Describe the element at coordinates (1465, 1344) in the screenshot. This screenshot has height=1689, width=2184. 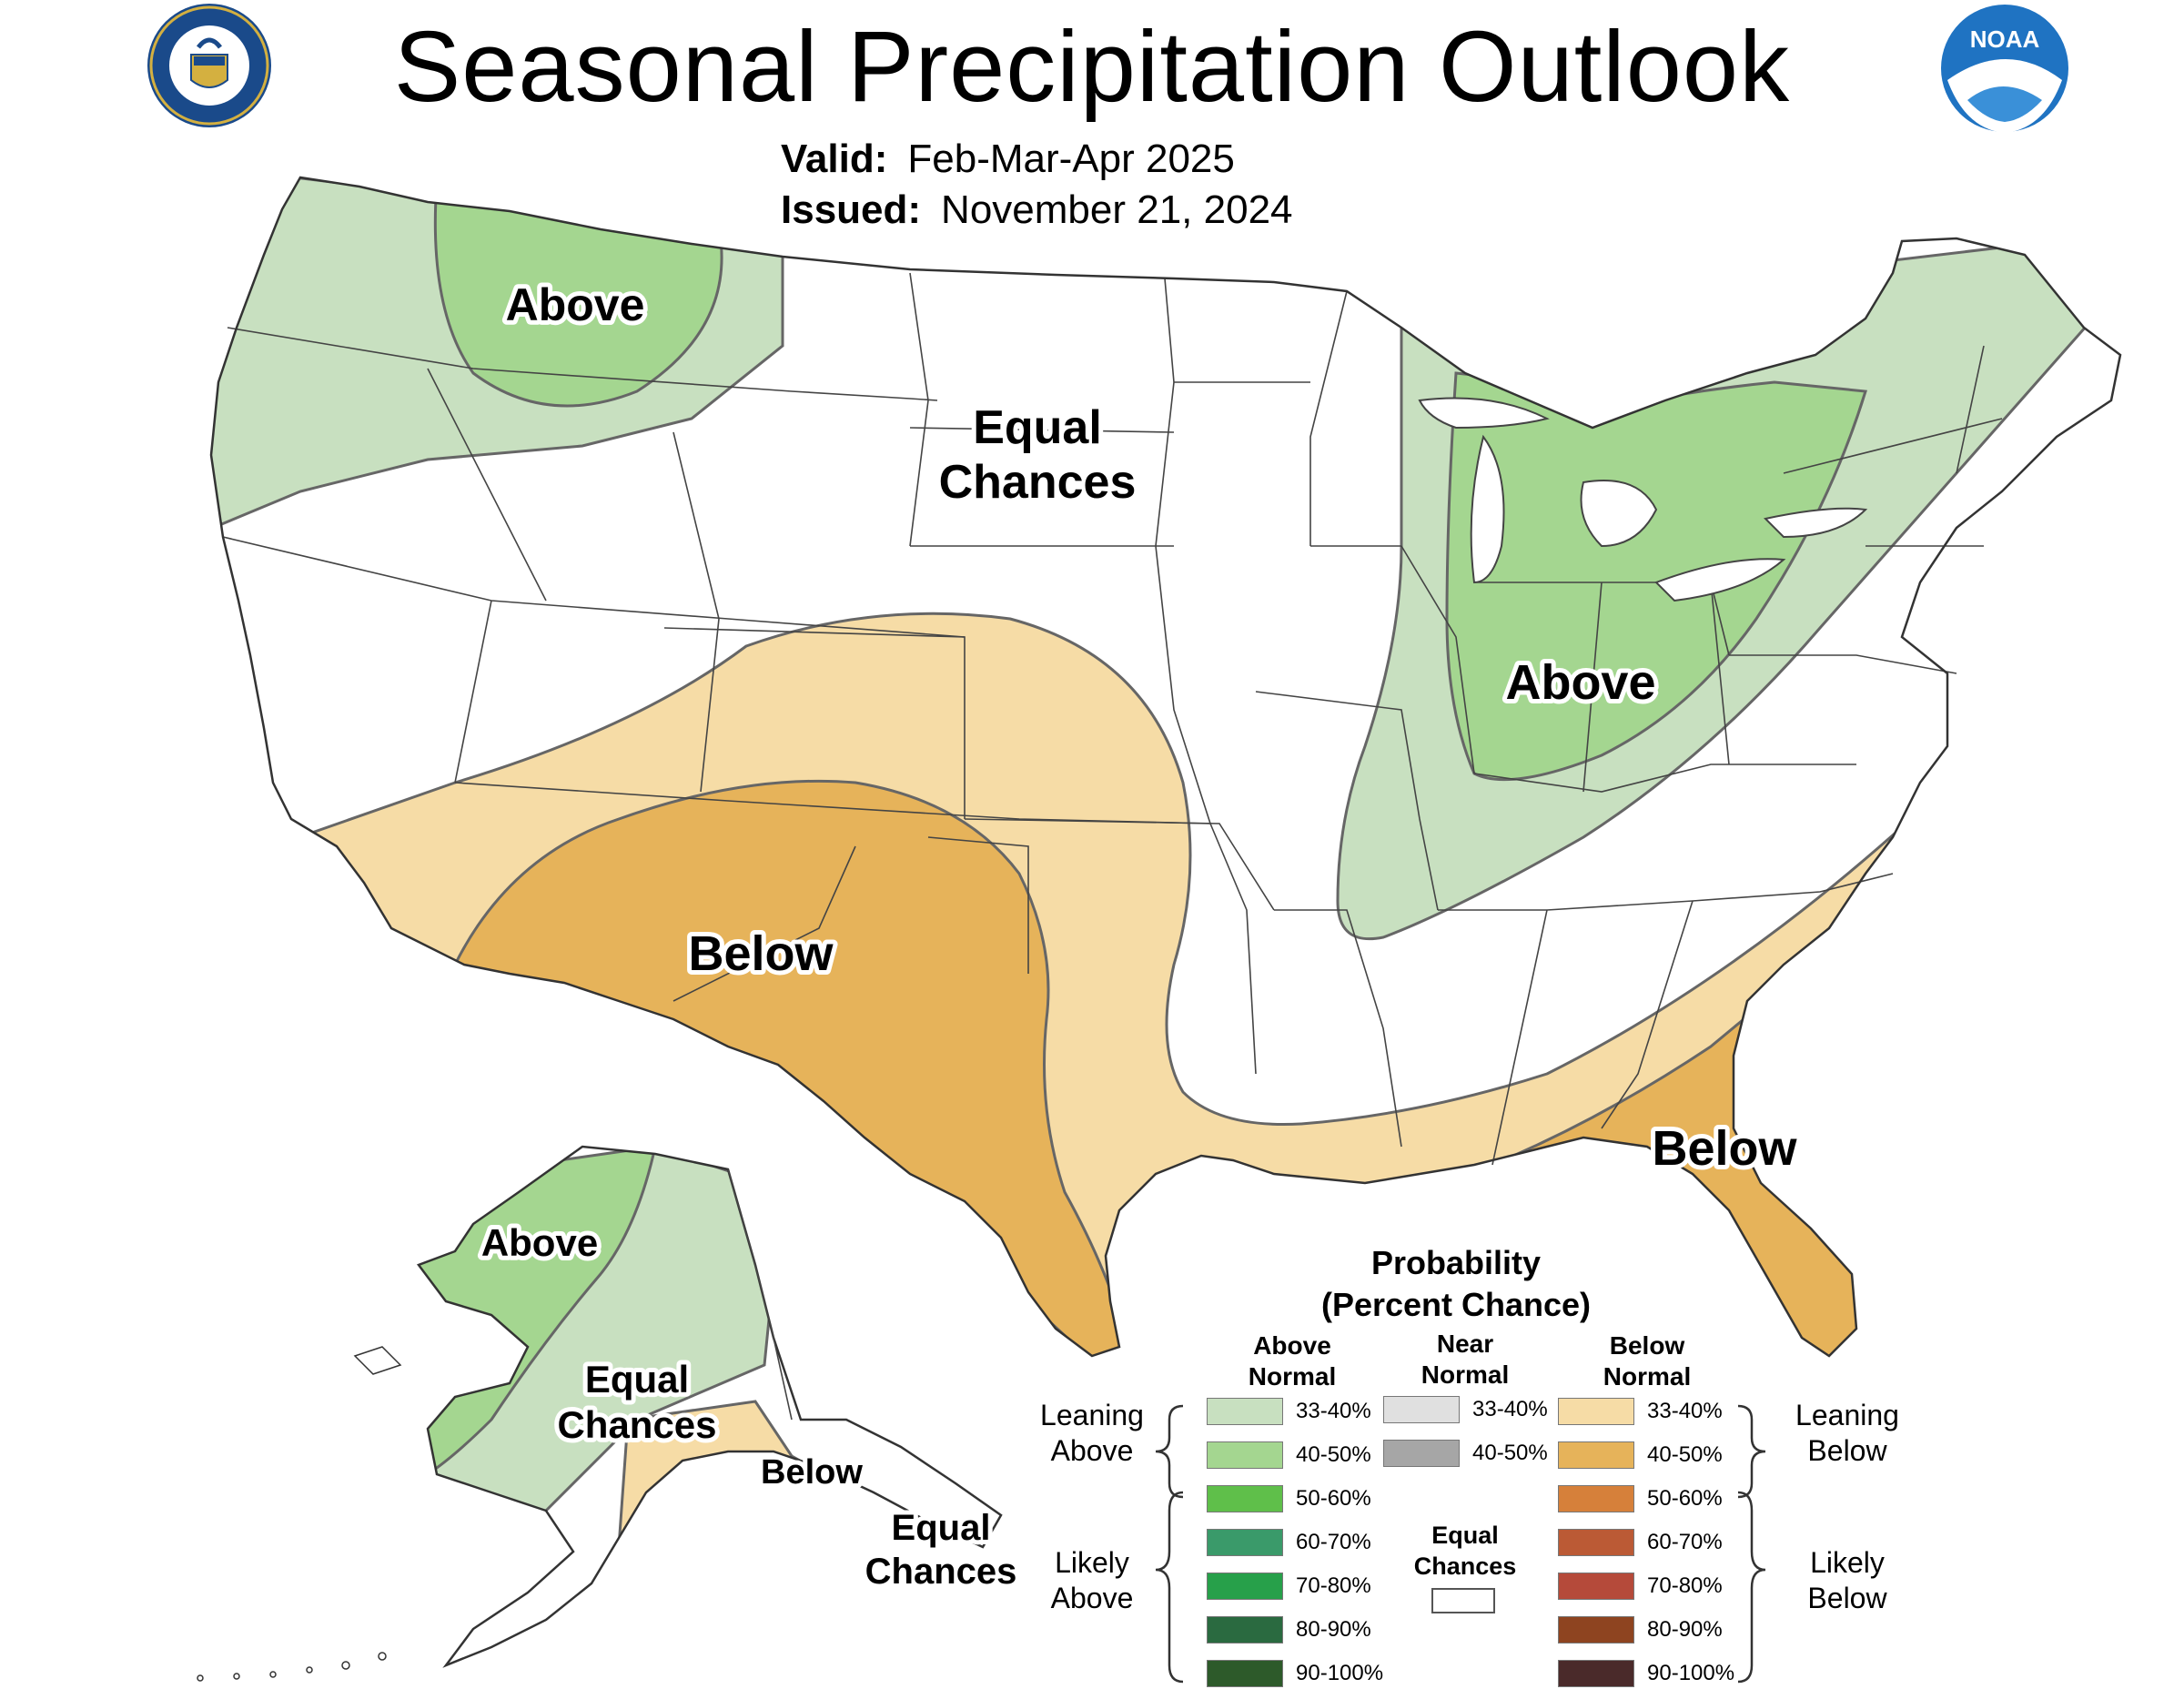
I see `legend-head-near-1: Near` at that location.